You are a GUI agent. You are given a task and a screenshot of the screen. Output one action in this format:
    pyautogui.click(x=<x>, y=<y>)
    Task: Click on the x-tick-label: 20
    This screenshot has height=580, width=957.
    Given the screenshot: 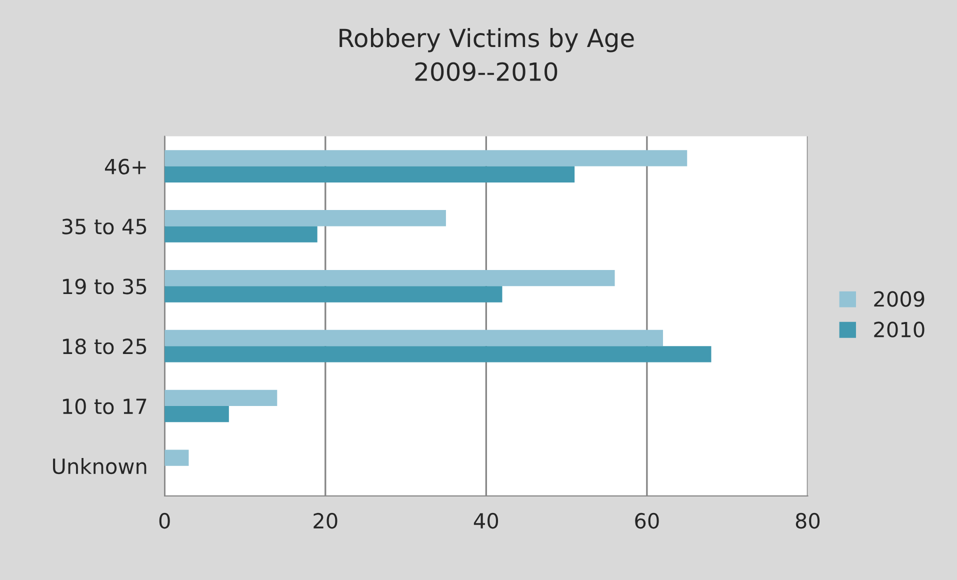 What is the action you would take?
    pyautogui.click(x=326, y=520)
    